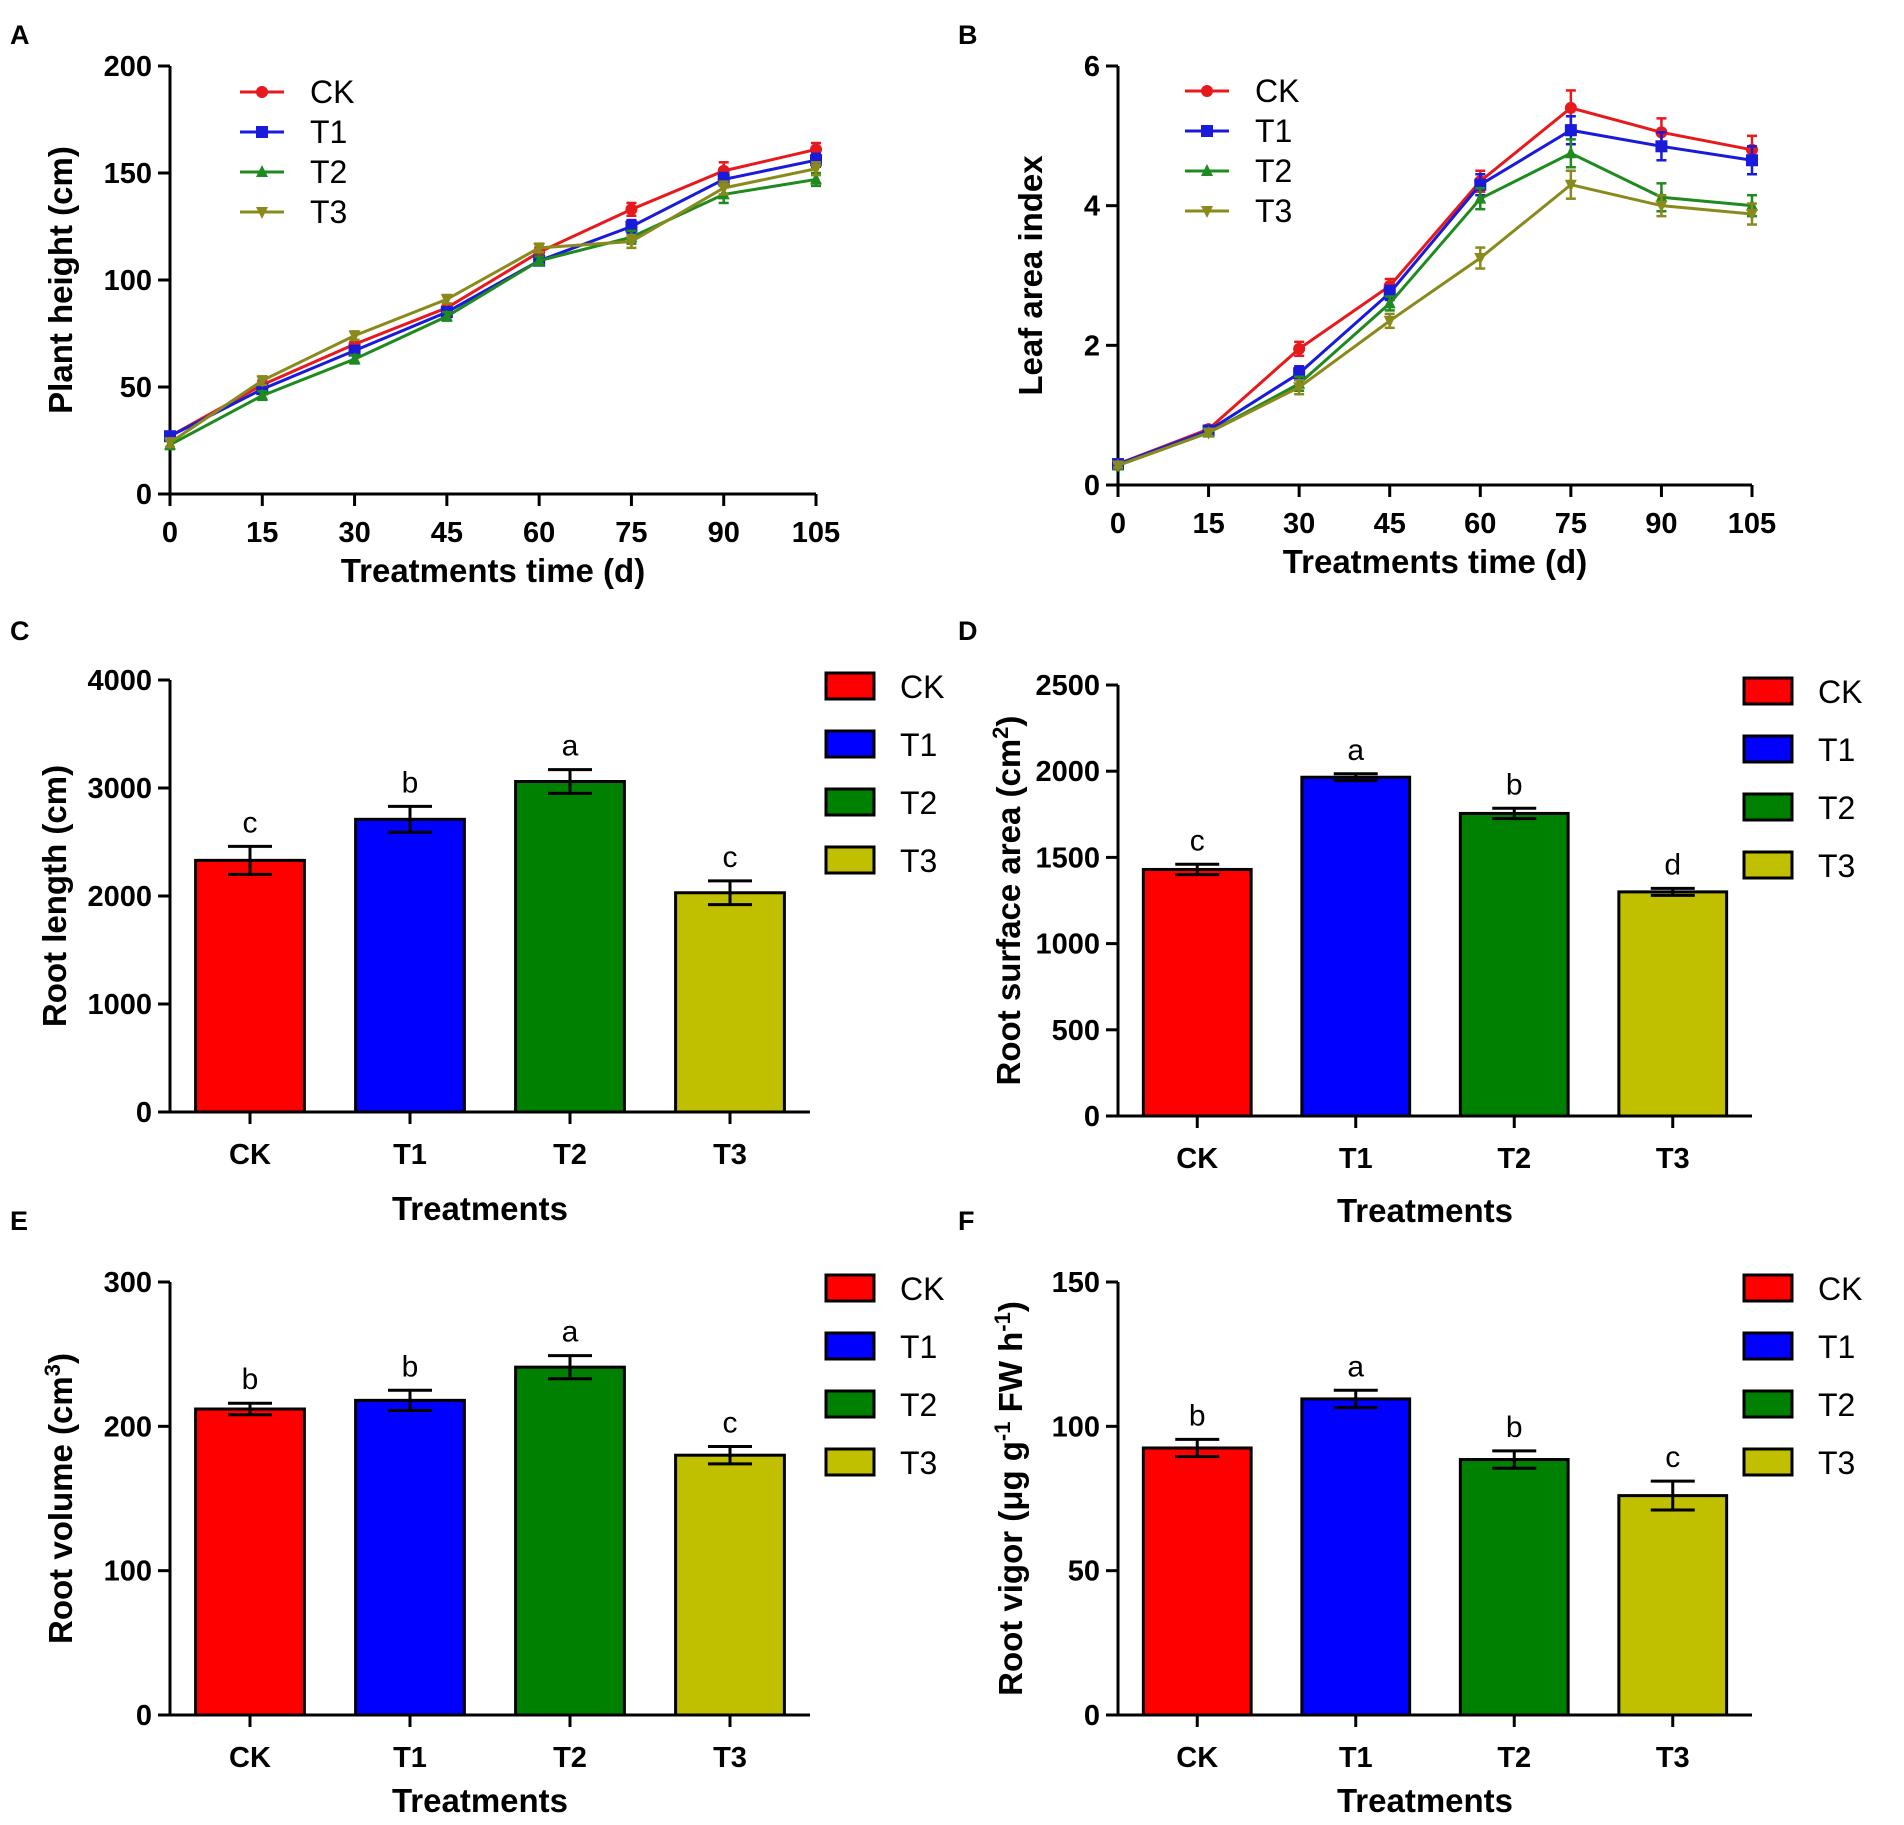 The width and height of the screenshot is (1904, 1825). Describe the element at coordinates (1067, 772) in the screenshot. I see `y-tick-label-D: 2000` at that location.